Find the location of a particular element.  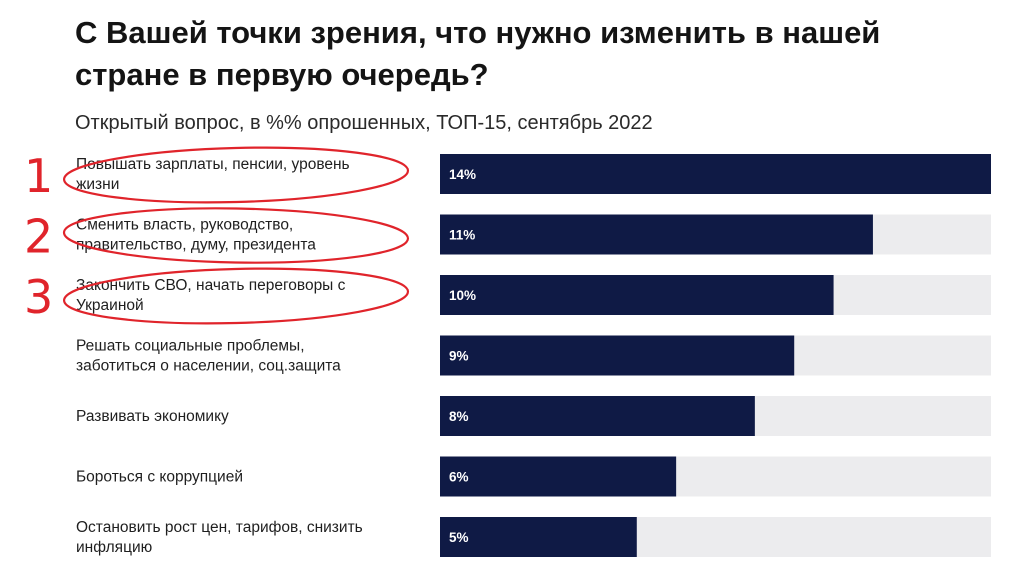

category-label: Бороться с коррупцией is located at coordinates (159, 477).